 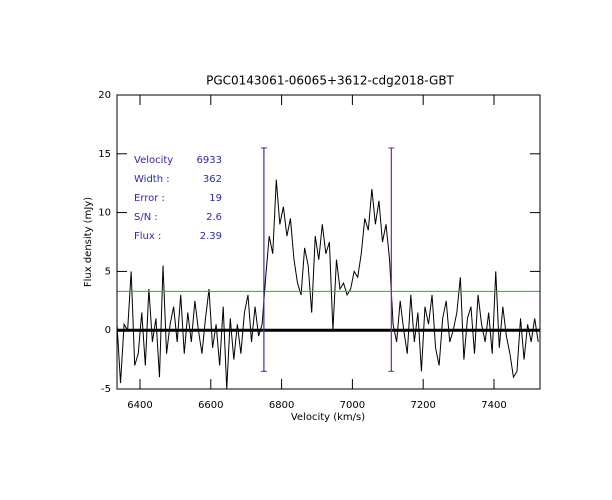 I want to click on x-tick-label: 6400, so click(x=139, y=405).